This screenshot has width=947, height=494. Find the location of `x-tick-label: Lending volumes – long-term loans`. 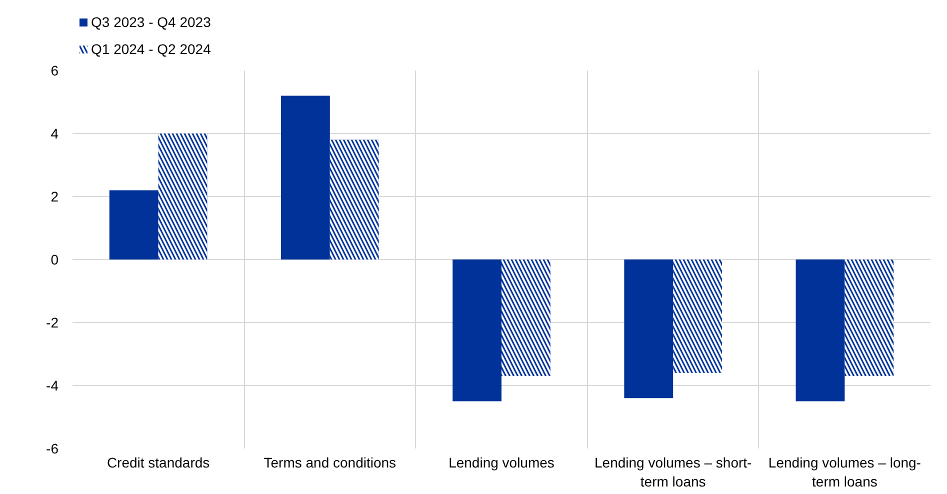

x-tick-label: Lending volumes – long-term loans is located at coordinates (845, 472).